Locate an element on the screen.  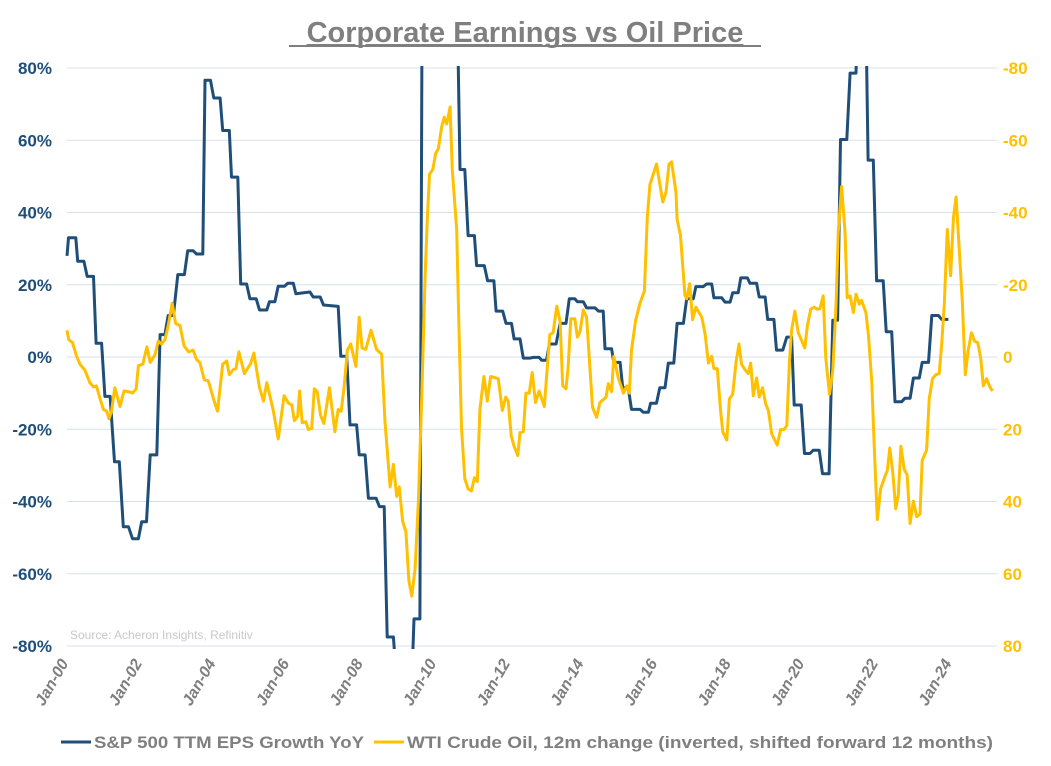
legend-item-eps: S&P 500 TTM EPS Growth YoY is located at coordinates (213, 742).